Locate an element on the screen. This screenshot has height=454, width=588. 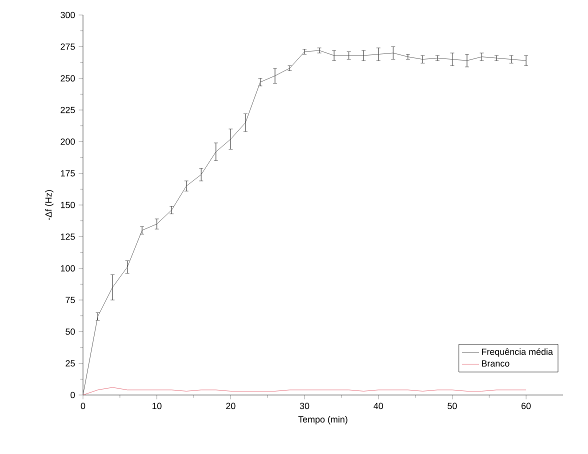
y-tick-label: 300 is located at coordinates (67, 15).